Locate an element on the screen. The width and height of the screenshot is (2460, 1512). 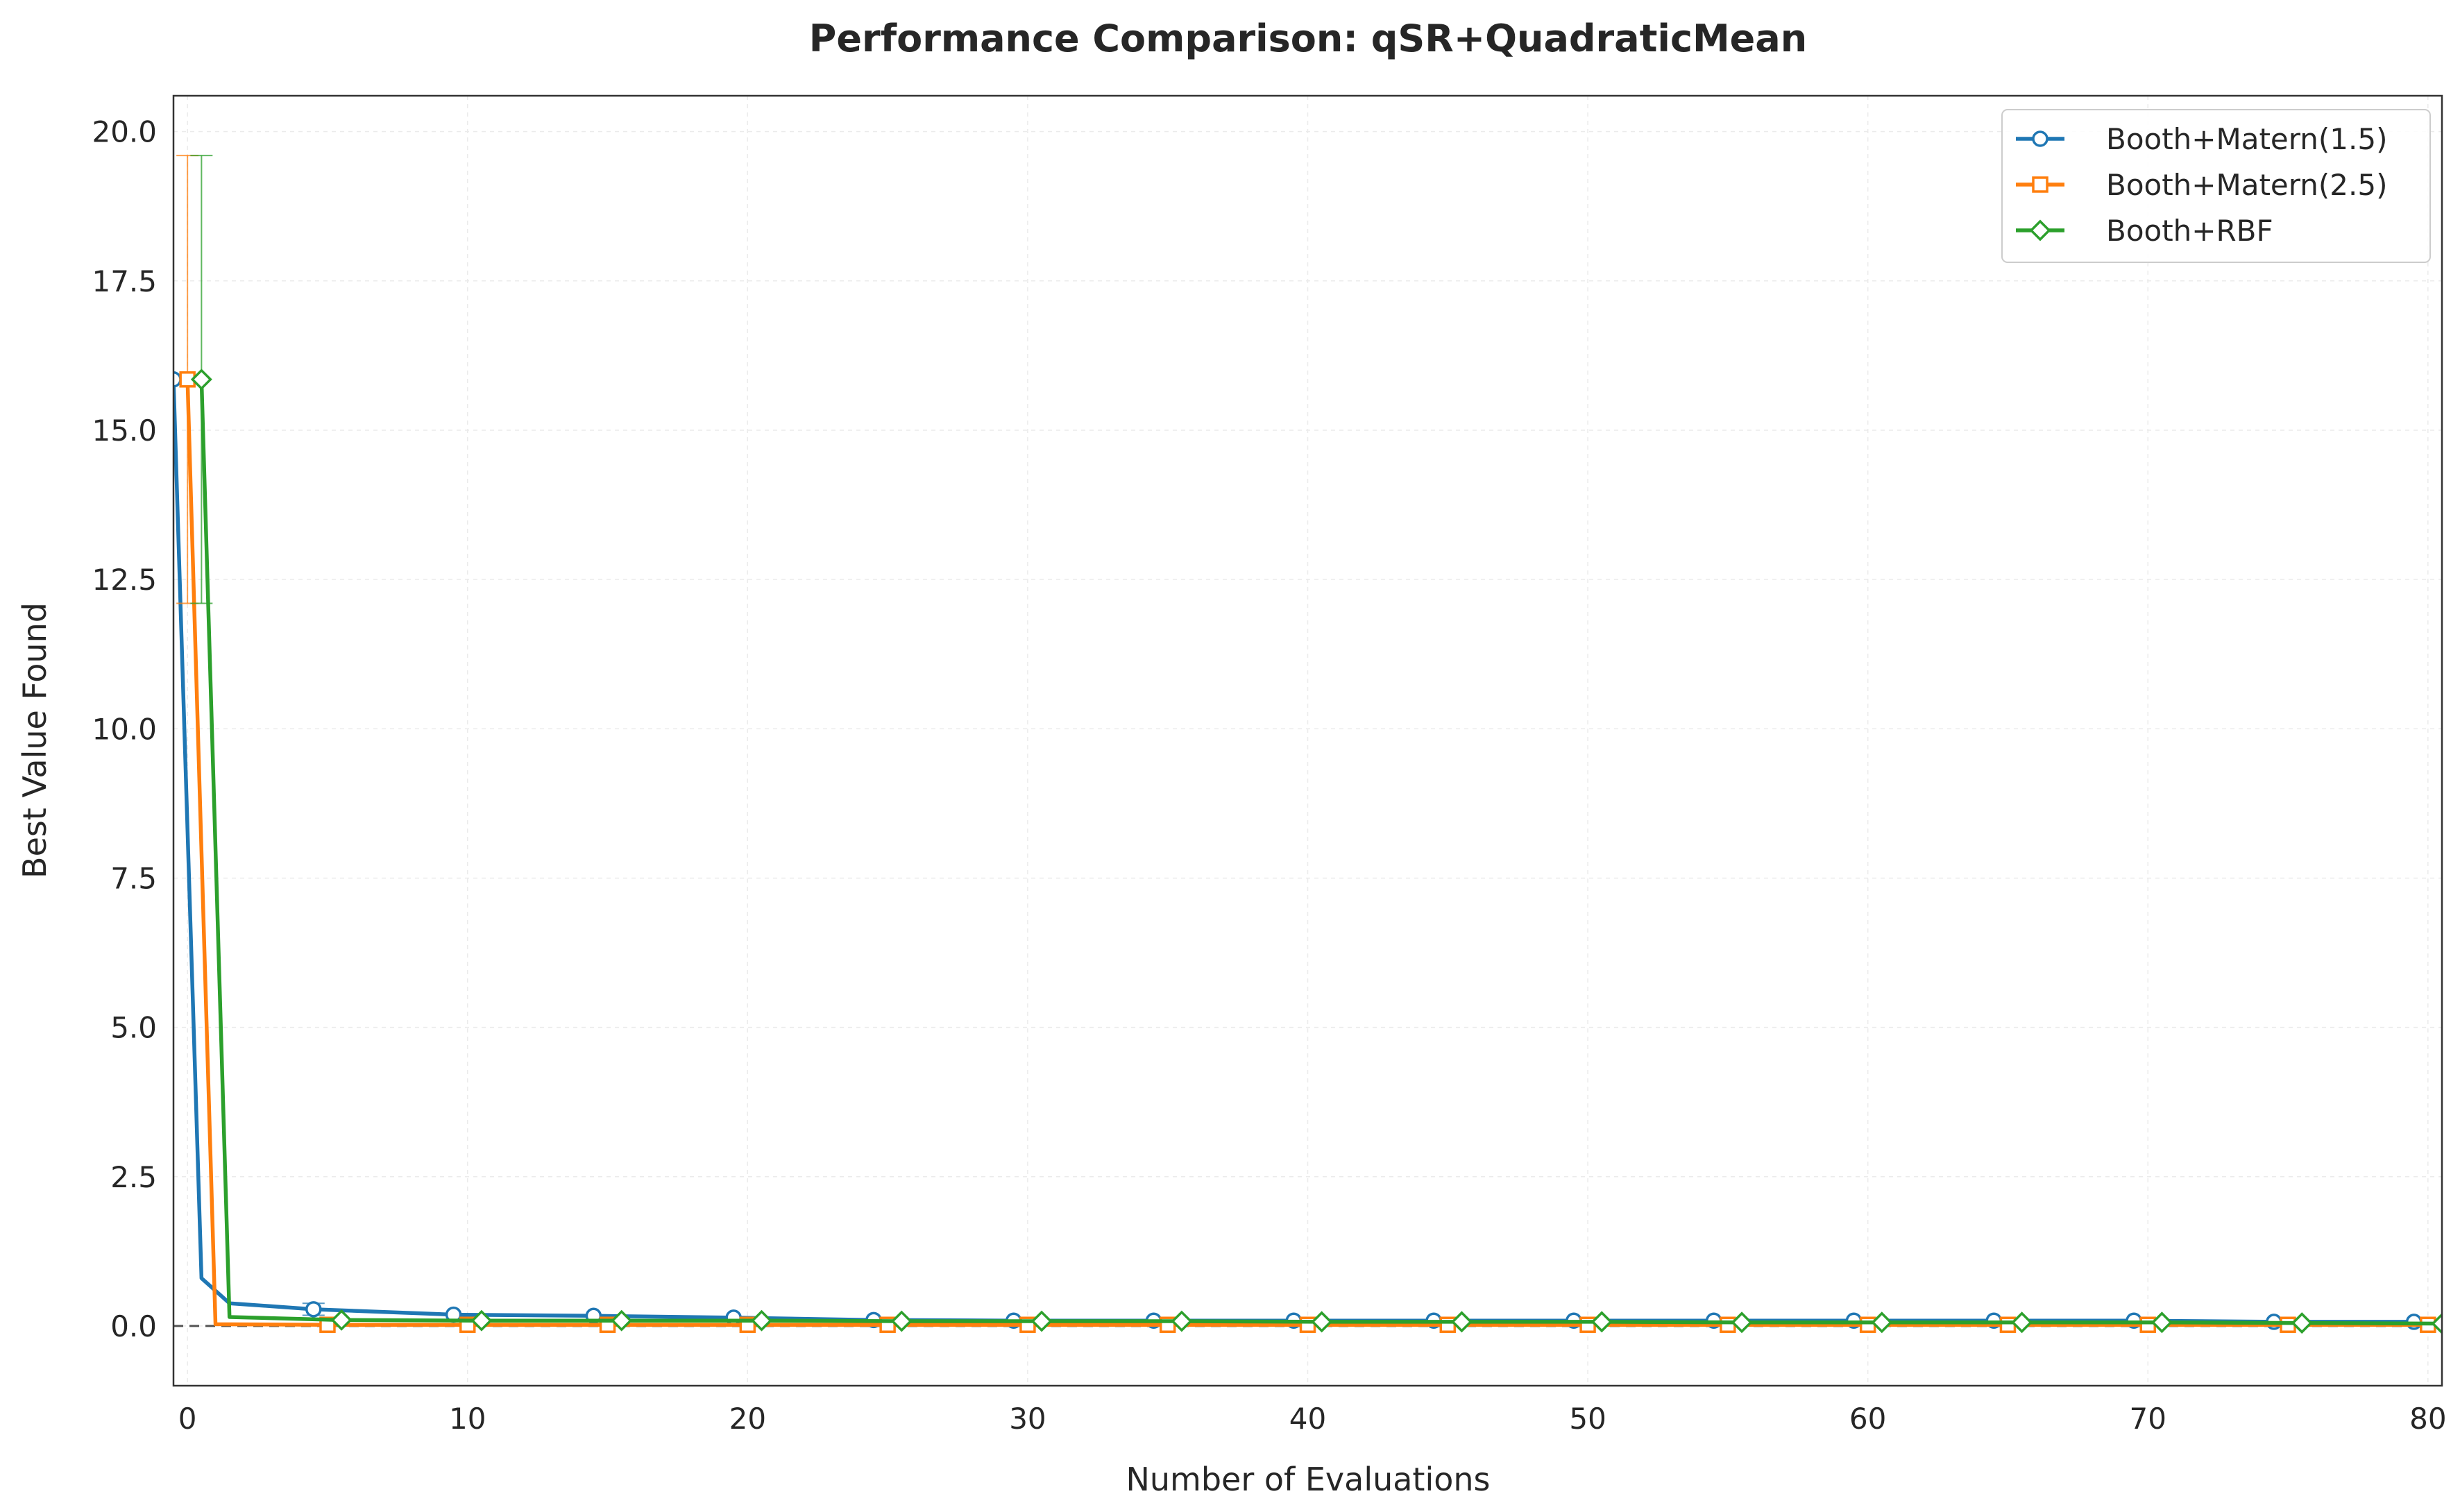
x-tick-label: 50 is located at coordinates (1587, 1419).